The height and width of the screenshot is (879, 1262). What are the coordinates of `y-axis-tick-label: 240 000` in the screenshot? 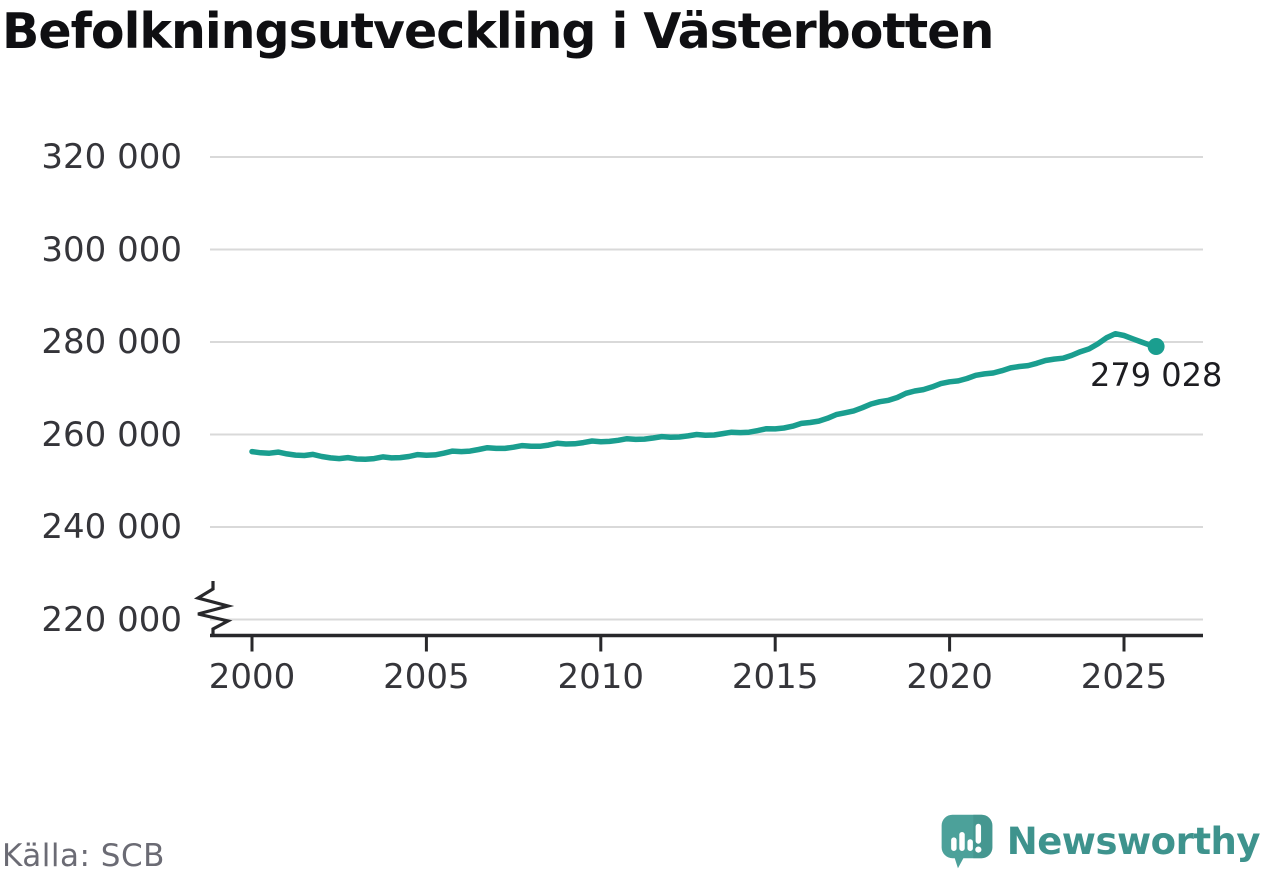 It's located at (111, 527).